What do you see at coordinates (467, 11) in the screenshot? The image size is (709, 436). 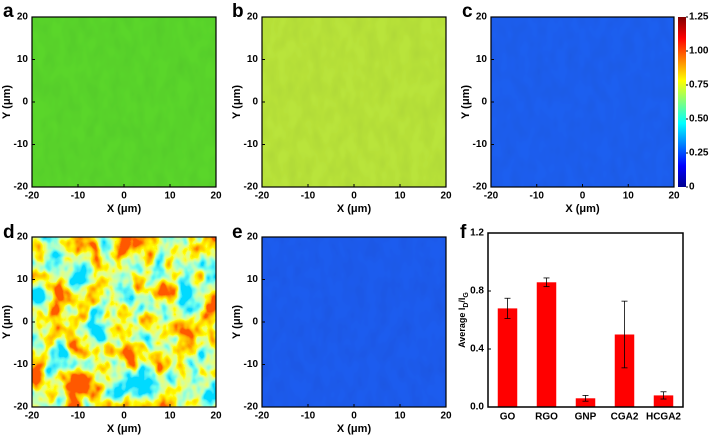 I see `panel-label: c` at bounding box center [467, 11].